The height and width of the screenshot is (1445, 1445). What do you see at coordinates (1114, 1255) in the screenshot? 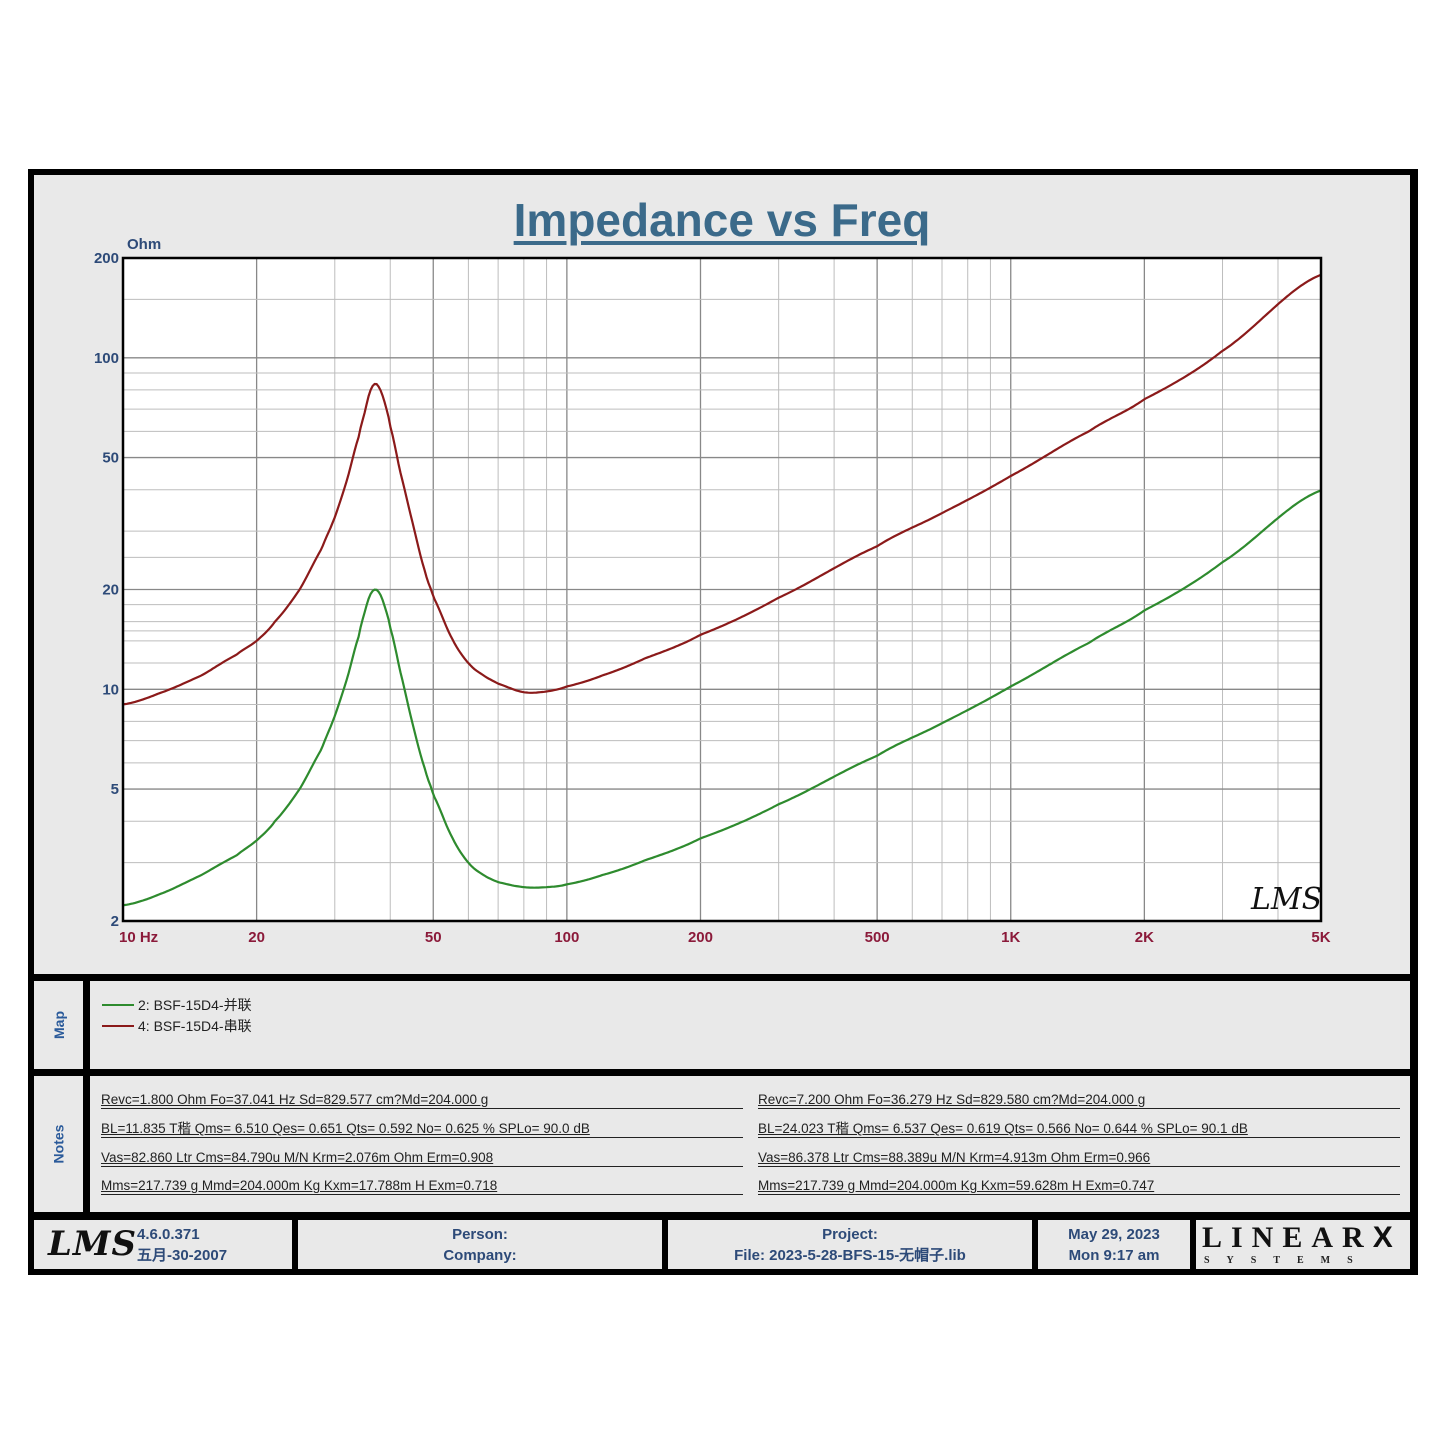
I see `time-text: Mon 9:17 am` at bounding box center [1114, 1255].